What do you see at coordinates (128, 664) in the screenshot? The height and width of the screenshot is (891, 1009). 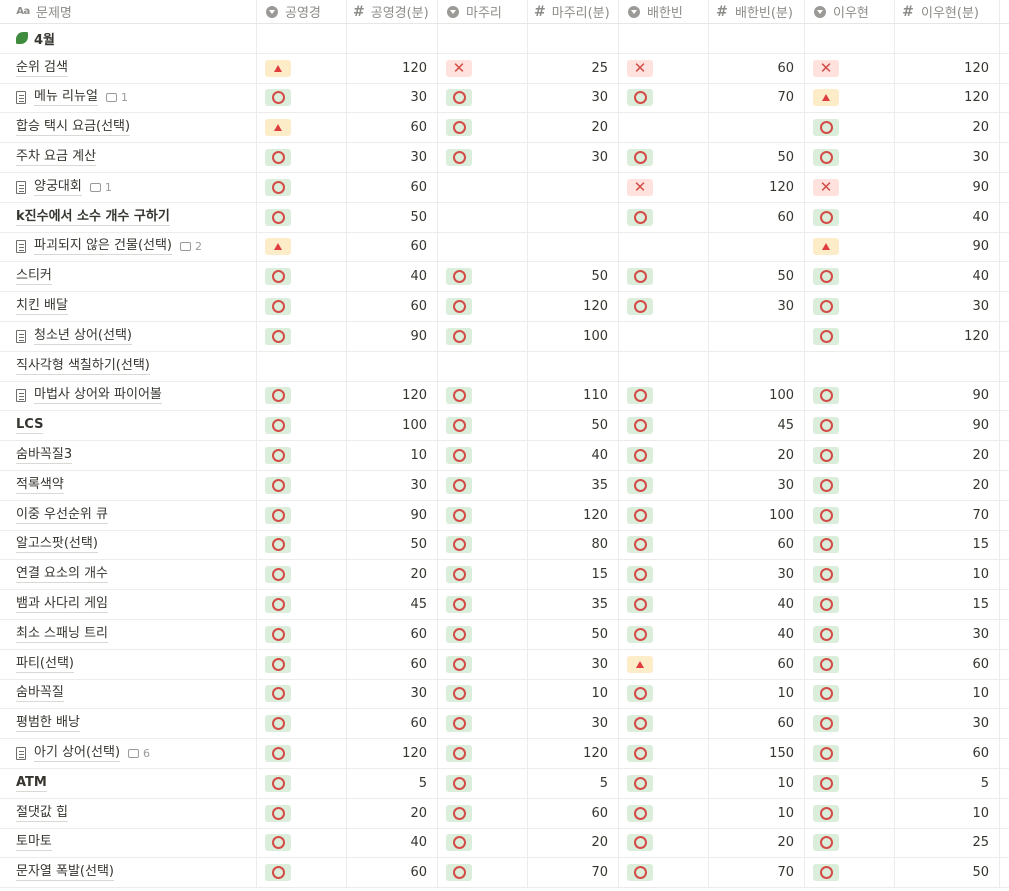 I see `problem-name-cell: 파티(선택)` at bounding box center [128, 664].